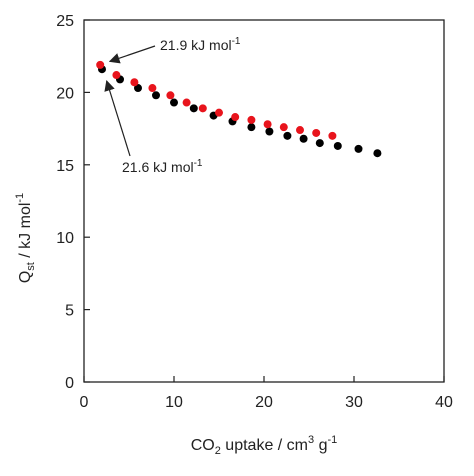  What do you see at coordinates (65, 93) in the screenshot?
I see `y-tick-label: 20` at bounding box center [65, 93].